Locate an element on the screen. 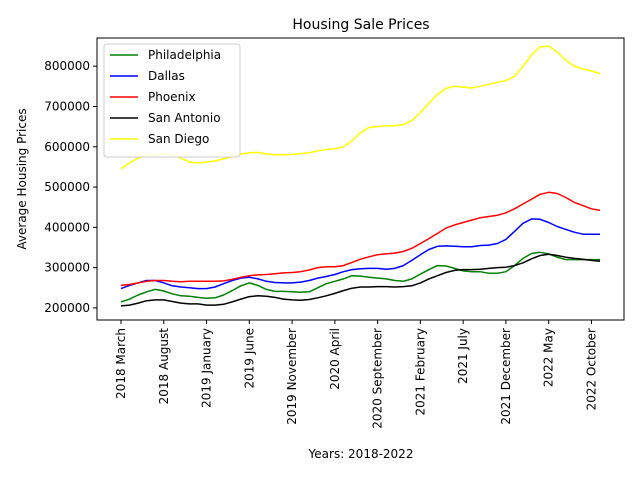 This screenshot has height=484, width=640. y-tick-label: 600000 is located at coordinates (67, 147).